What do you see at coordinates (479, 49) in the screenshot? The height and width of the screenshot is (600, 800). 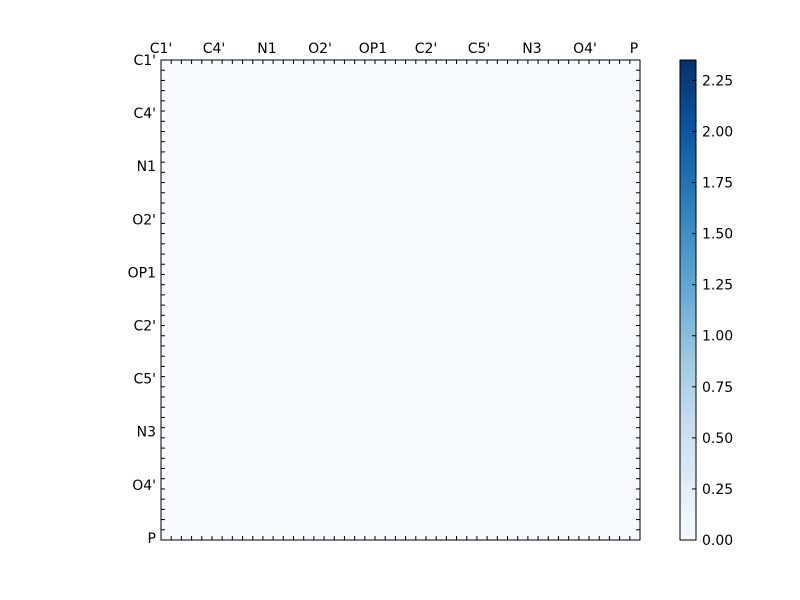 I see `x-tick-label: C5'` at bounding box center [479, 49].